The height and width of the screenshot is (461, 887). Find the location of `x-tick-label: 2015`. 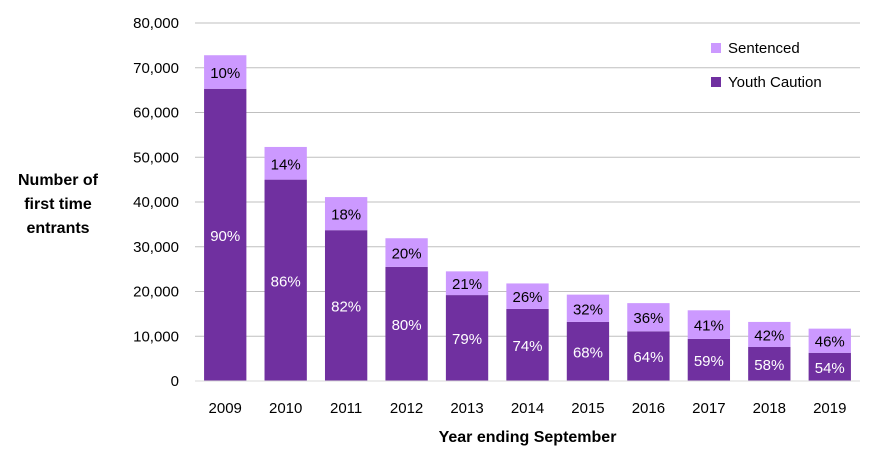

x-tick-label: 2015 is located at coordinates (587, 408).